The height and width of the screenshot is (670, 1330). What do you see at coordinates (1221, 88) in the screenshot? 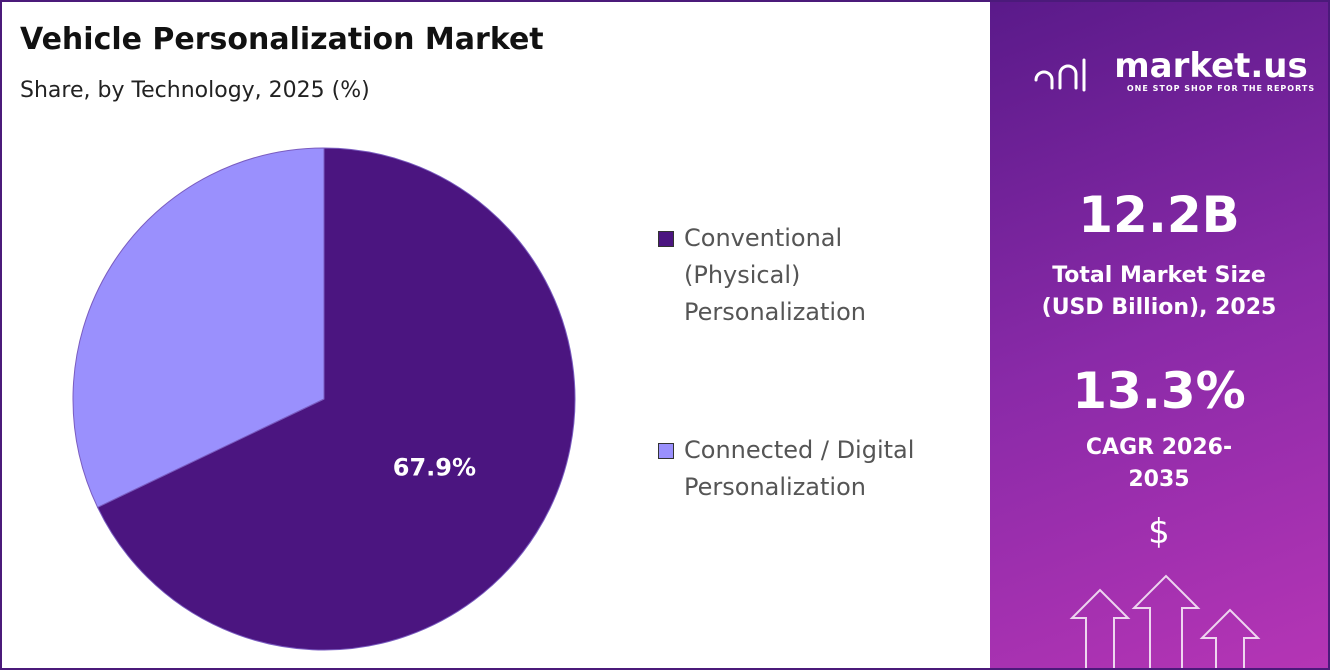
I see `logo-tagline: ONE STOP SHOP FOR THE REPORTS` at bounding box center [1221, 88].